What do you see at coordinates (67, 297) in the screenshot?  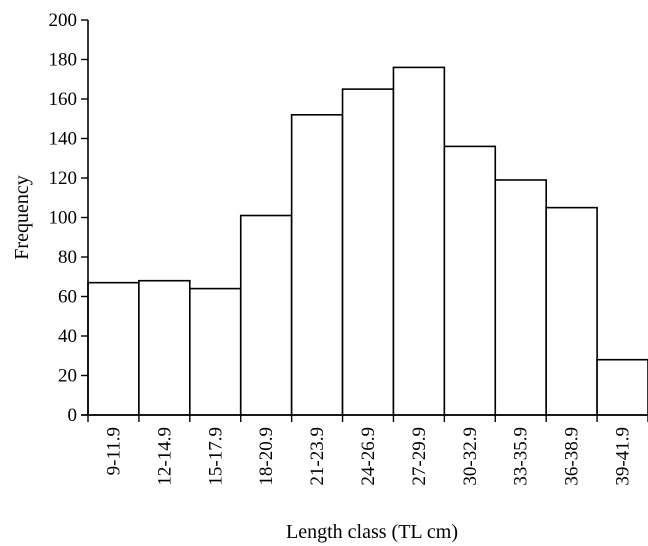 I see `y-tick-label-60: 60` at bounding box center [67, 297].